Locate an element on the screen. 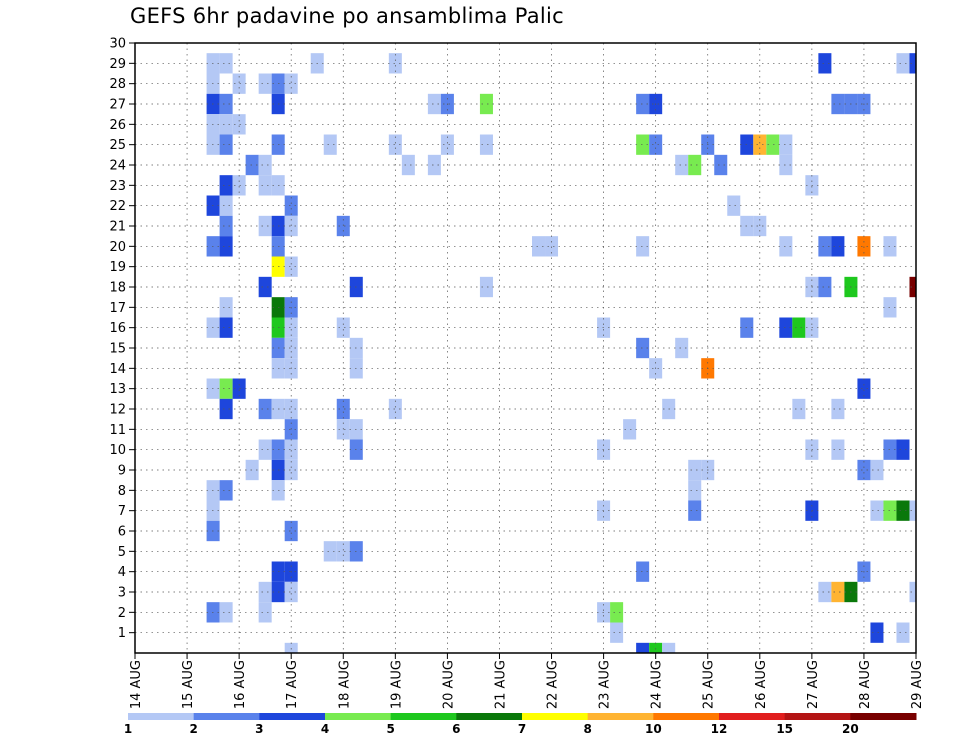  legend-label: 5 is located at coordinates (390, 729).